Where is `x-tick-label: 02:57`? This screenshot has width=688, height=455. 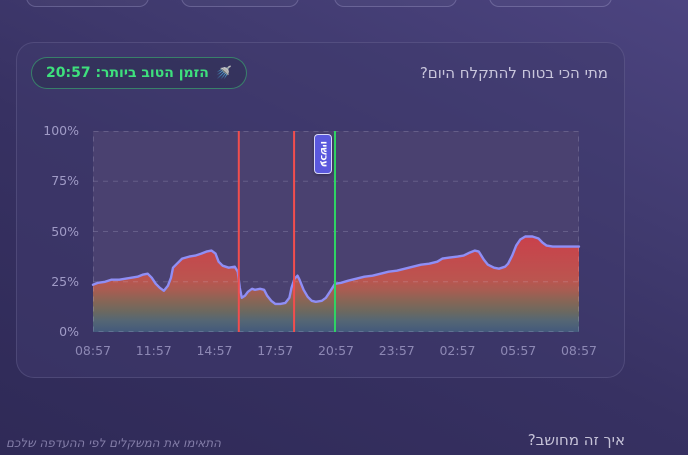
x-tick-label: 02:57 is located at coordinates (457, 350).